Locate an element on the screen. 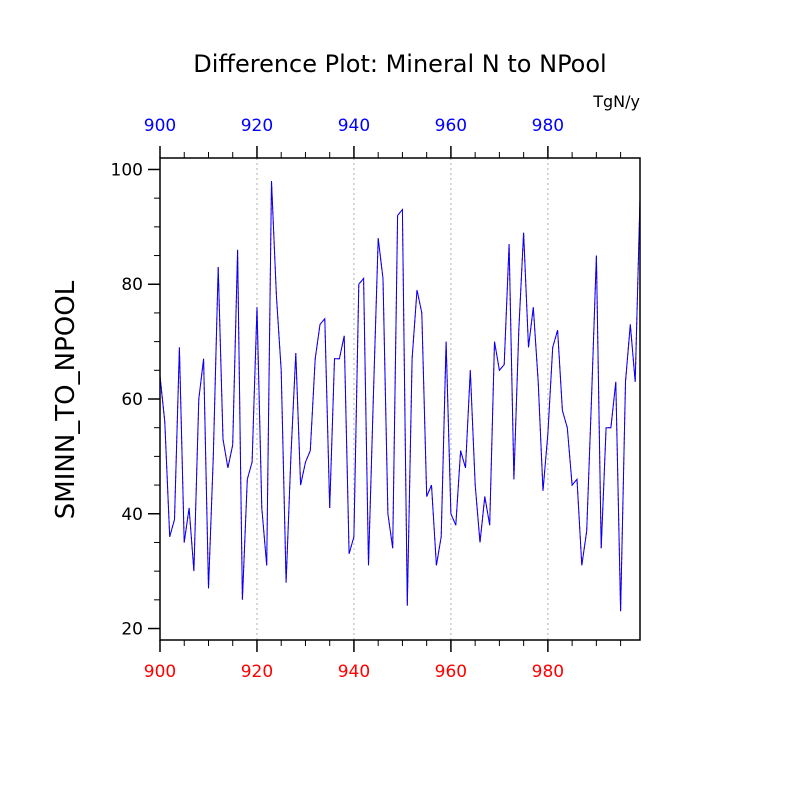 The image size is (800, 800). x-tick-label-bottom: 960 is located at coordinates (451, 672).